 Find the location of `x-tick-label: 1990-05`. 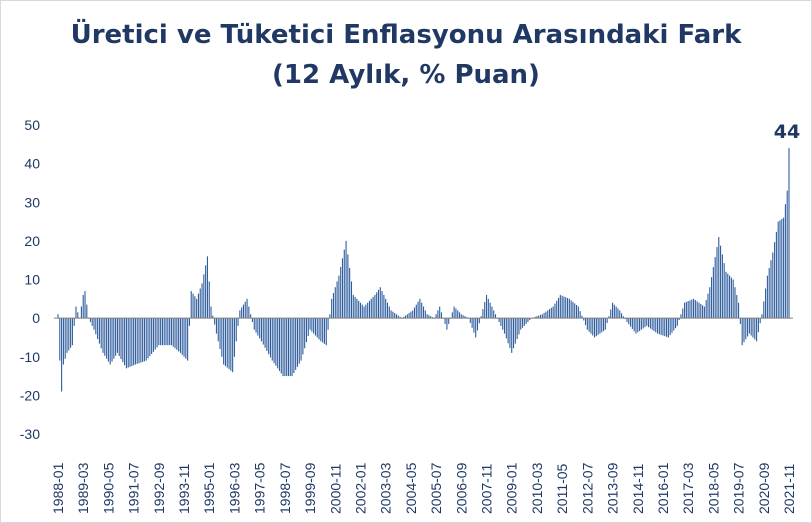

x-tick-label: 1990-05 is located at coordinates (108, 488).